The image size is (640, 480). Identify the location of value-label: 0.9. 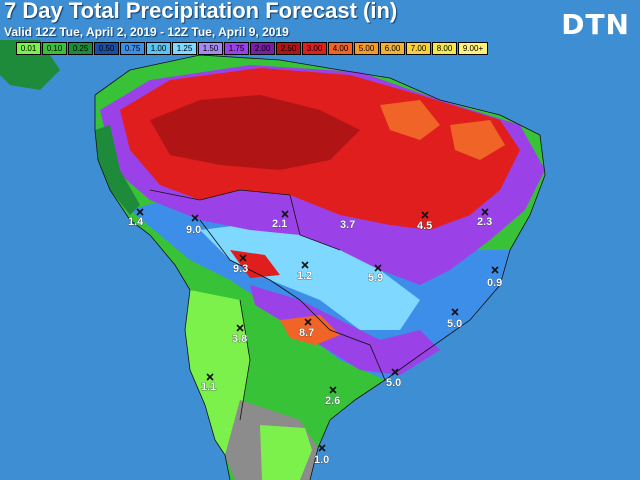
(494, 283).